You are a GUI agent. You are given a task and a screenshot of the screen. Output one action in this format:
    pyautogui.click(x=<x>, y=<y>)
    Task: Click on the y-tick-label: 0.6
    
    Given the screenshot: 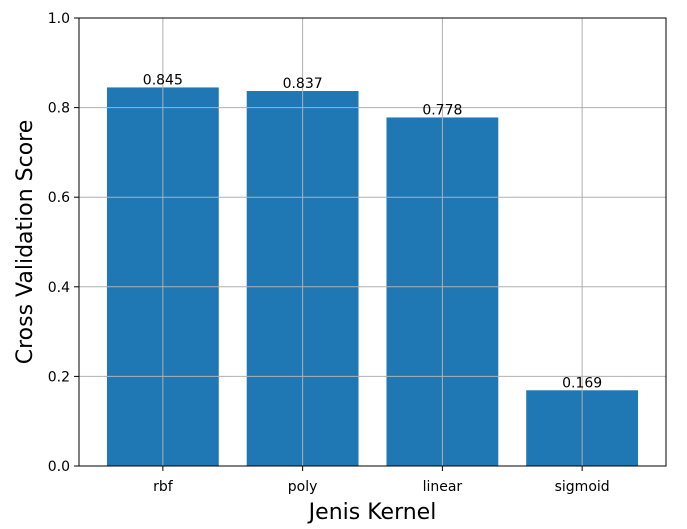 What is the action you would take?
    pyautogui.click(x=59, y=198)
    